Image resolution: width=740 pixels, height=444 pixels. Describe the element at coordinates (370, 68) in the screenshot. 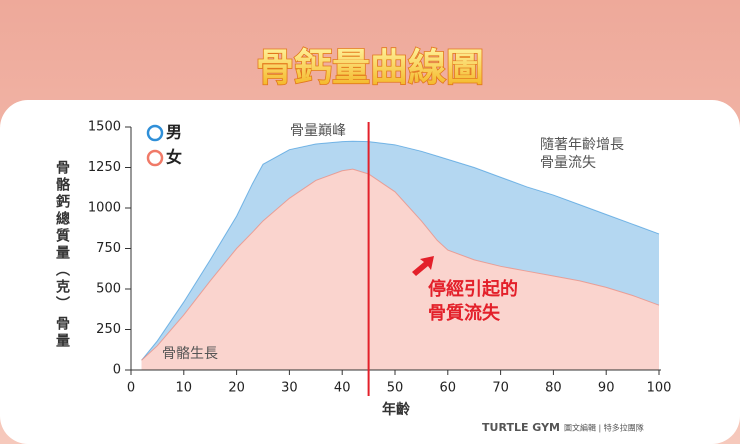

I see `chart-title: 骨鈣量曲線圖` at that location.